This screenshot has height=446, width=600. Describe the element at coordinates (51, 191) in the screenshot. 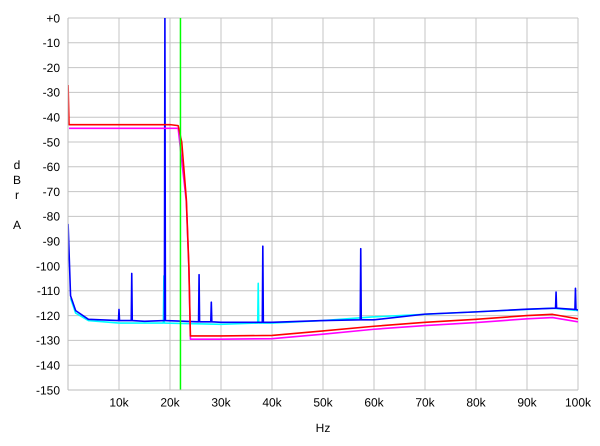

I see `y-tick-label: -70` at that location.